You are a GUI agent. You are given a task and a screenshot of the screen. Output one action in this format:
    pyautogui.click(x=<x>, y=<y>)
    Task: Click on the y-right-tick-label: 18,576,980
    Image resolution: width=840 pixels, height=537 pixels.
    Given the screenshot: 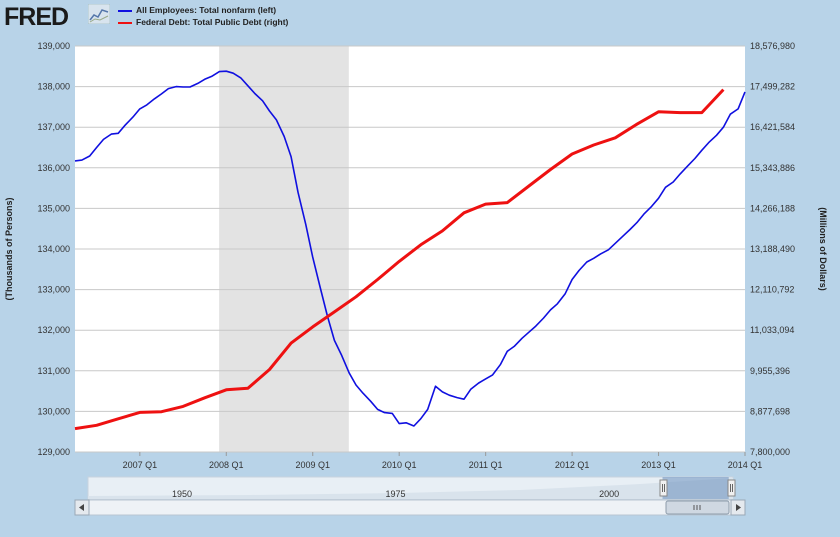 What is the action you would take?
    pyautogui.click(x=772, y=46)
    